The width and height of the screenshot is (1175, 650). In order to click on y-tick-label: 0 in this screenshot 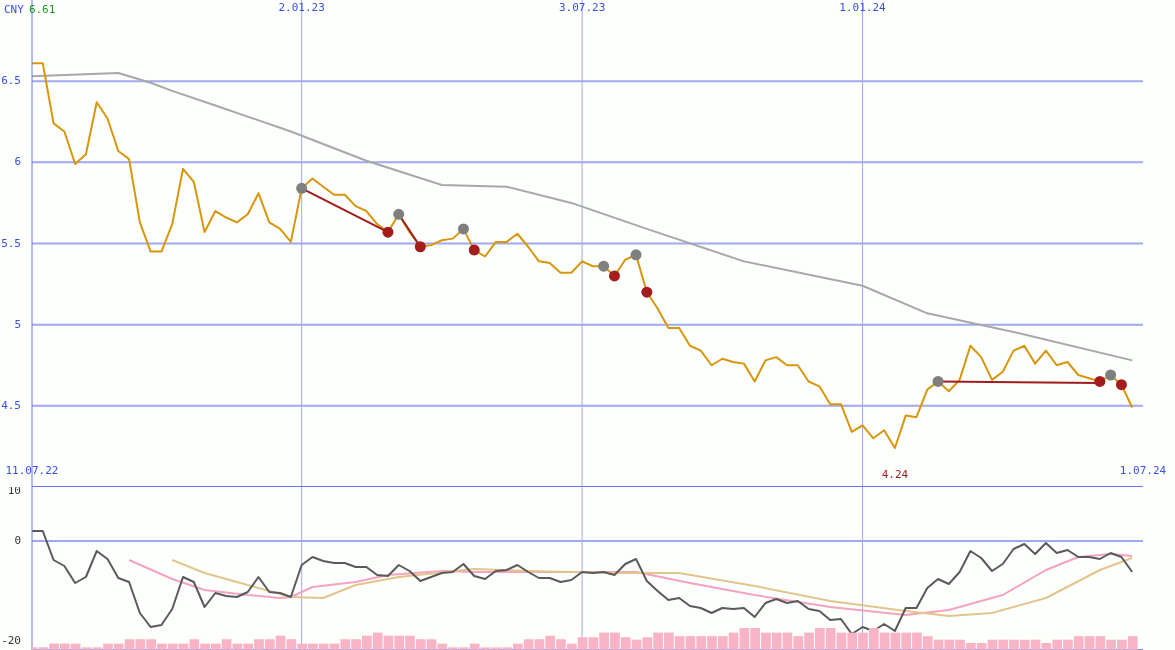, I will do `click(17, 540)`.